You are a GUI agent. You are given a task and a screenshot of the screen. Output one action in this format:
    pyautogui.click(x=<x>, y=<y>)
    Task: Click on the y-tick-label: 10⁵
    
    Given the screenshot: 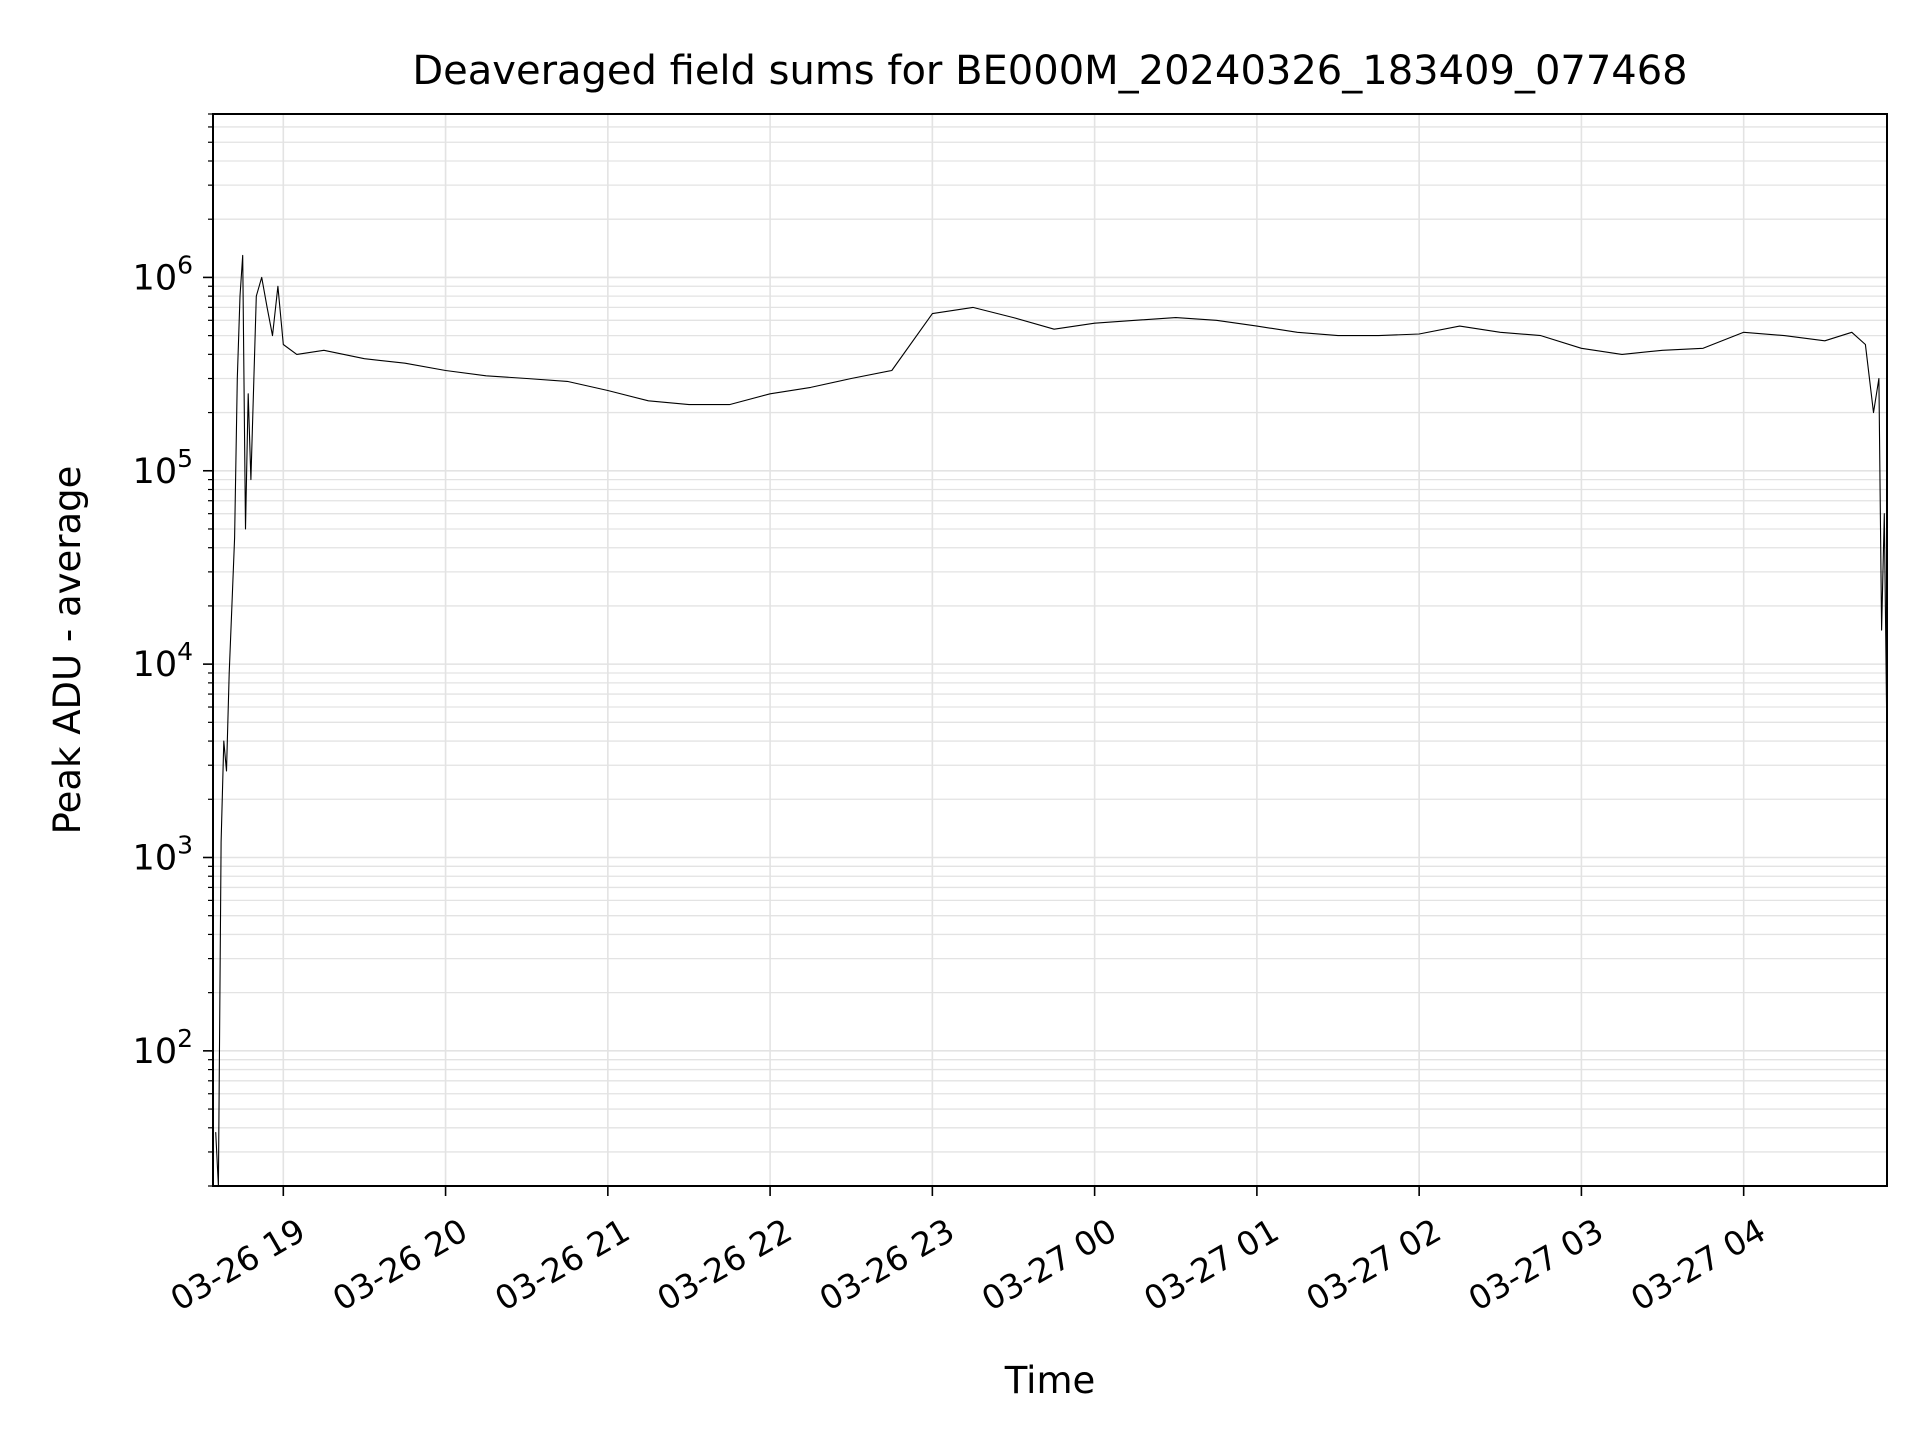 What is the action you would take?
    pyautogui.click(x=163, y=468)
    